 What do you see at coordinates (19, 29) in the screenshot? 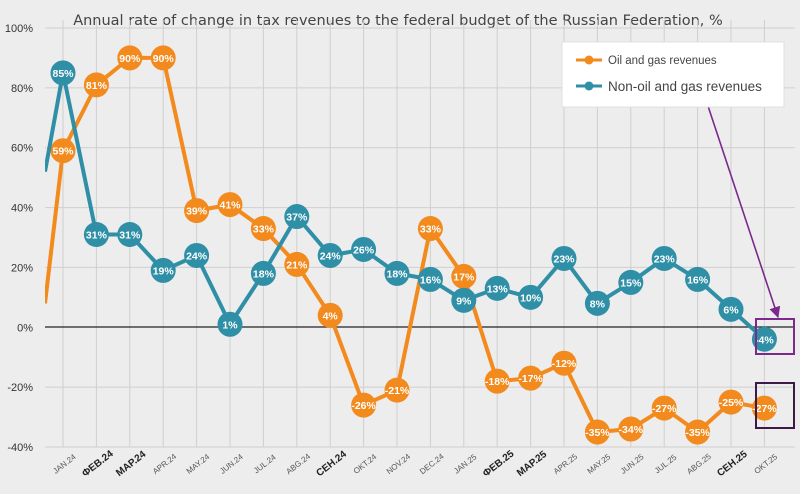
I see `y-tick-label: 100%` at bounding box center [19, 29].